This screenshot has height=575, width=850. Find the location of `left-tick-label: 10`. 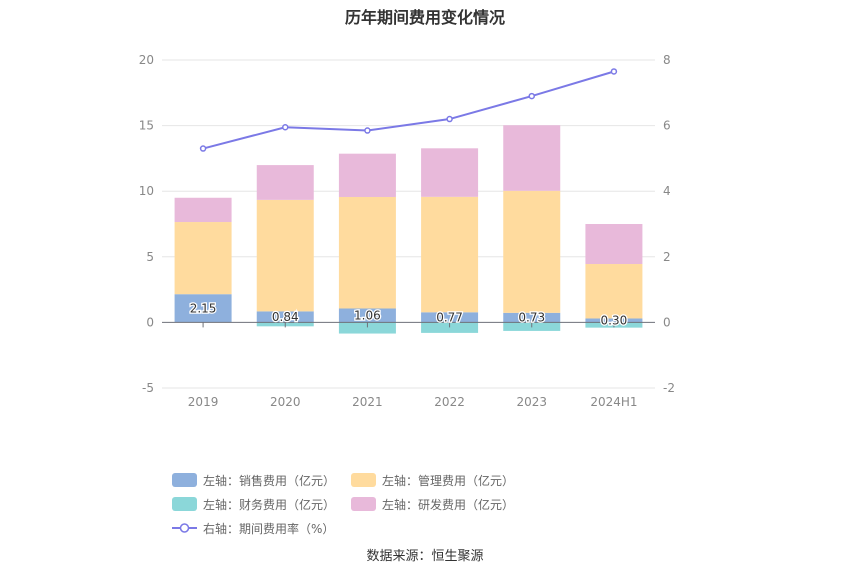

left-tick-label: 10 is located at coordinates (146, 191).